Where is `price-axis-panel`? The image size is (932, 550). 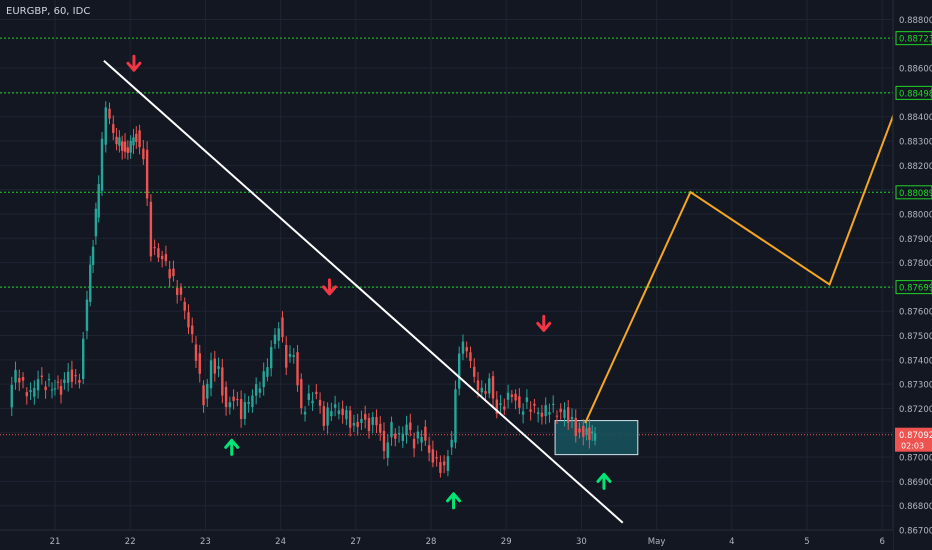
price-axis-panel is located at coordinates (912, 275).